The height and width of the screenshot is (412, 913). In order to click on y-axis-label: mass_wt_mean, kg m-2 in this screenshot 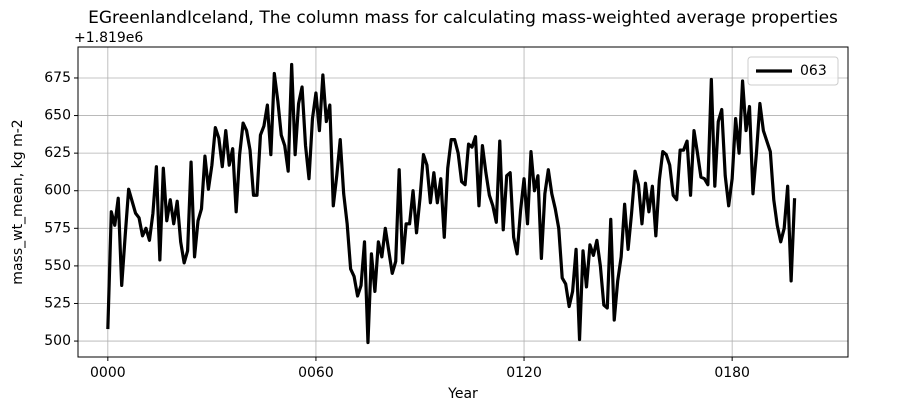, I will do `click(18, 201)`.